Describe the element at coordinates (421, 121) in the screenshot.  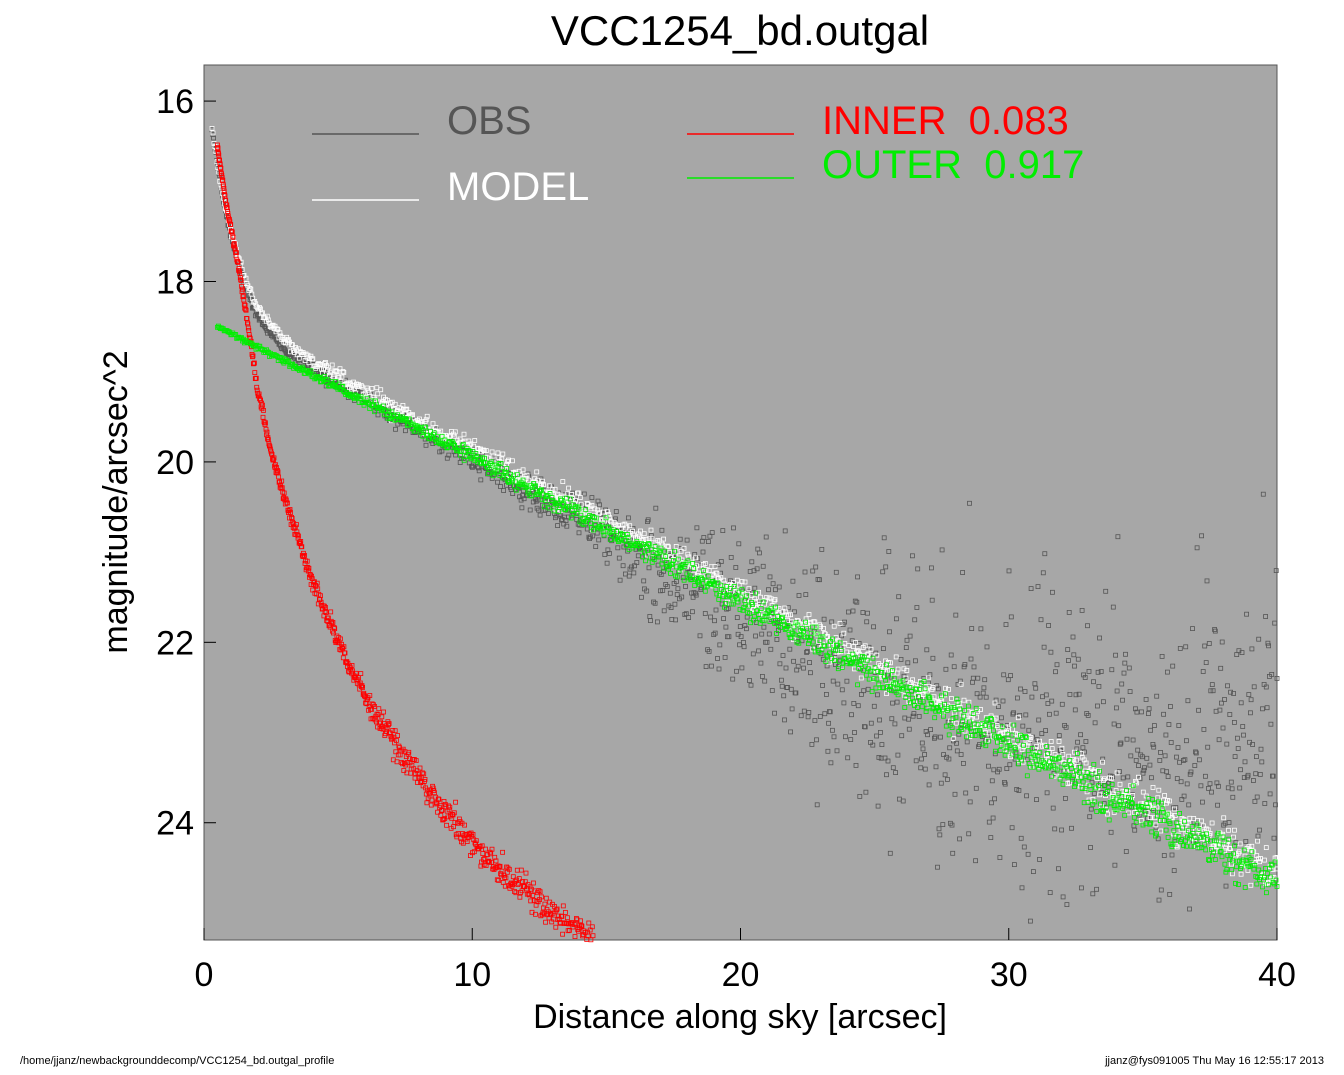
I see `legend-entry: OBS` at that location.